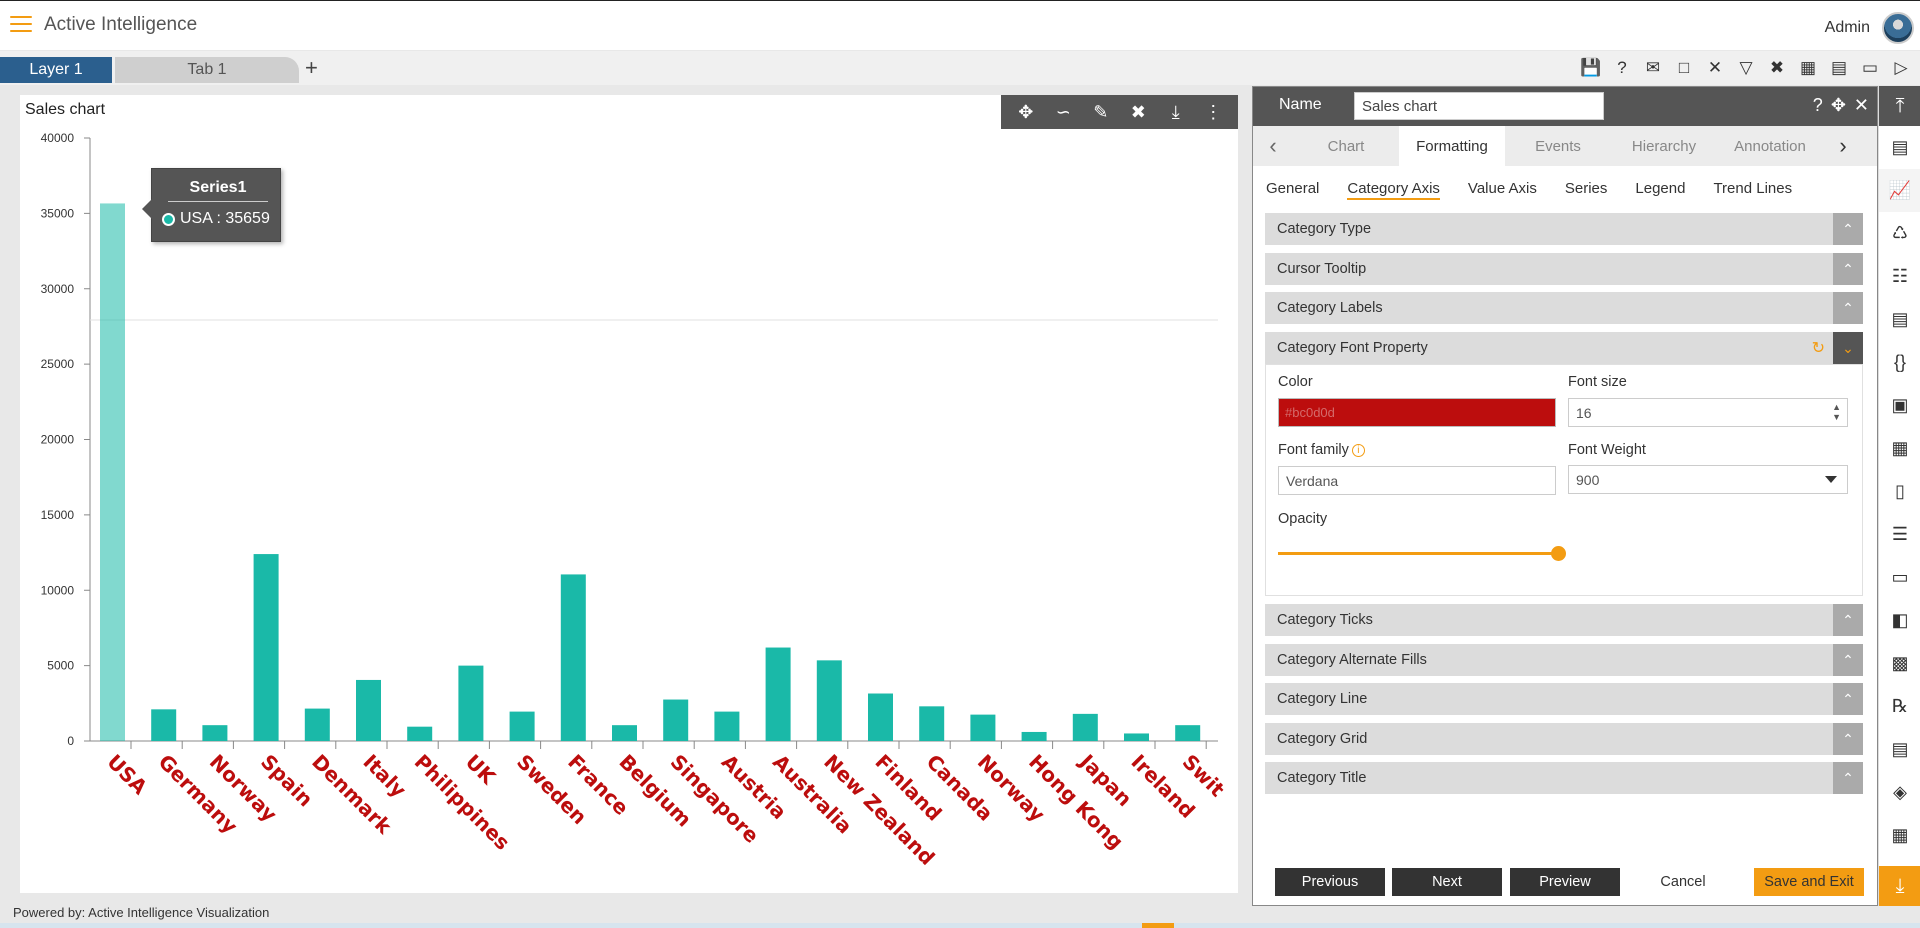 The width and height of the screenshot is (1920, 928). I want to click on color-label: Color, so click(1295, 382).